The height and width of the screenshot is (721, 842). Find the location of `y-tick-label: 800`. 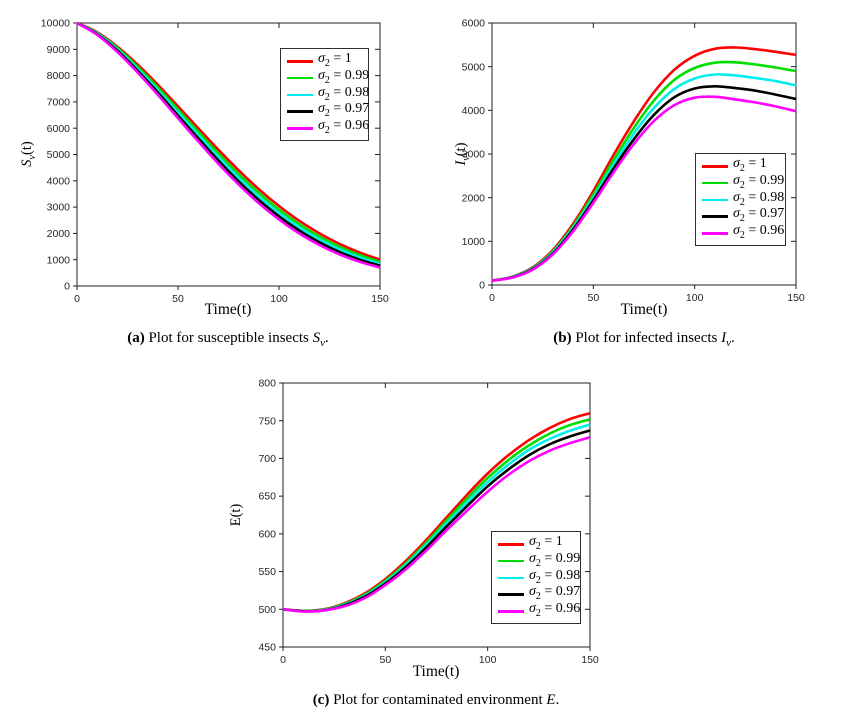

y-tick-label: 800 is located at coordinates (267, 384).